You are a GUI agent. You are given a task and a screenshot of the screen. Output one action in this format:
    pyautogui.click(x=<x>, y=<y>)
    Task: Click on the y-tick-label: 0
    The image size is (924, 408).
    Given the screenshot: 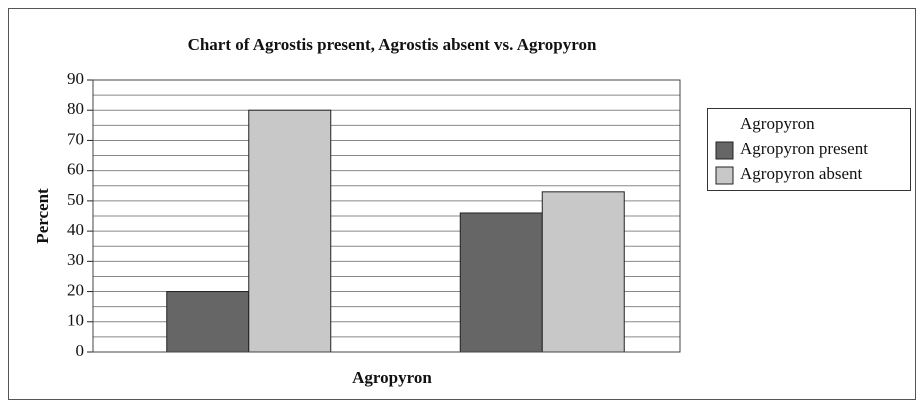 What is the action you would take?
    pyautogui.click(x=80, y=350)
    